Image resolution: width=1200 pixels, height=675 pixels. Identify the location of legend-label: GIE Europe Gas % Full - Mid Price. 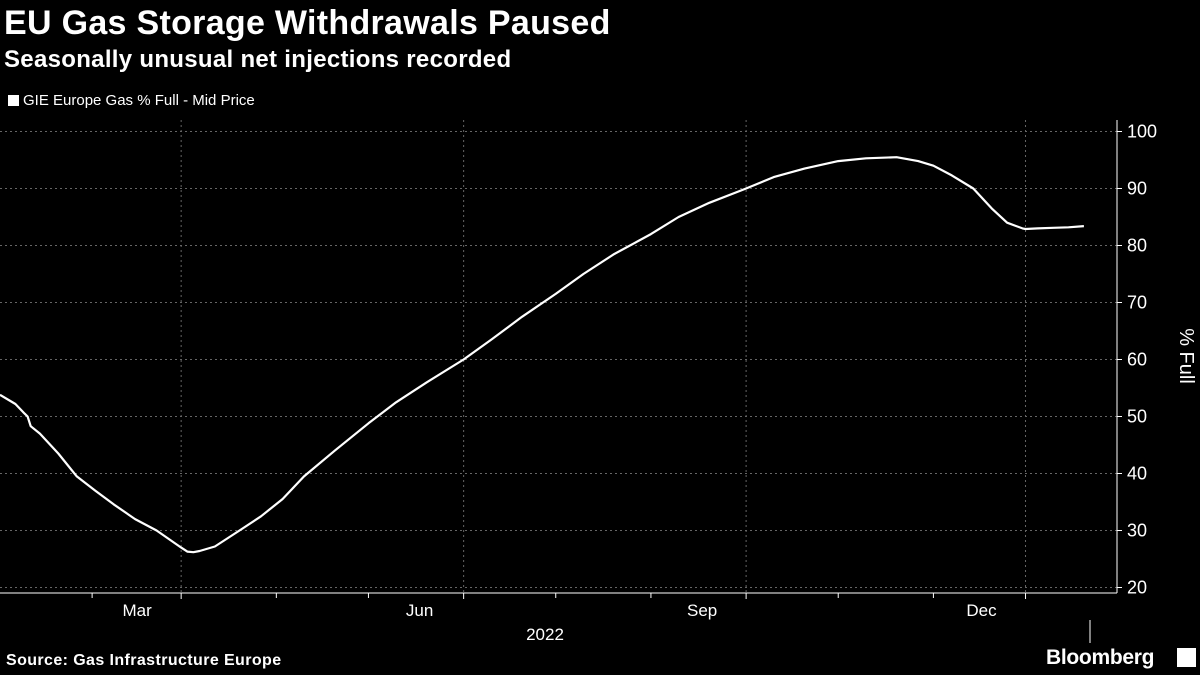
(139, 100).